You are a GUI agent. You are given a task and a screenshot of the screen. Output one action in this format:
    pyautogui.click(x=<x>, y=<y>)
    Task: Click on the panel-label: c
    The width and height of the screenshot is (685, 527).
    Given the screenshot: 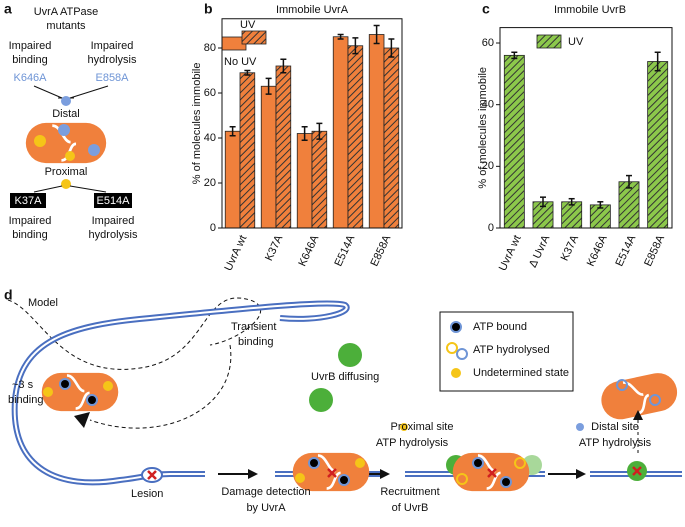 What is the action you would take?
    pyautogui.click(x=486, y=9)
    